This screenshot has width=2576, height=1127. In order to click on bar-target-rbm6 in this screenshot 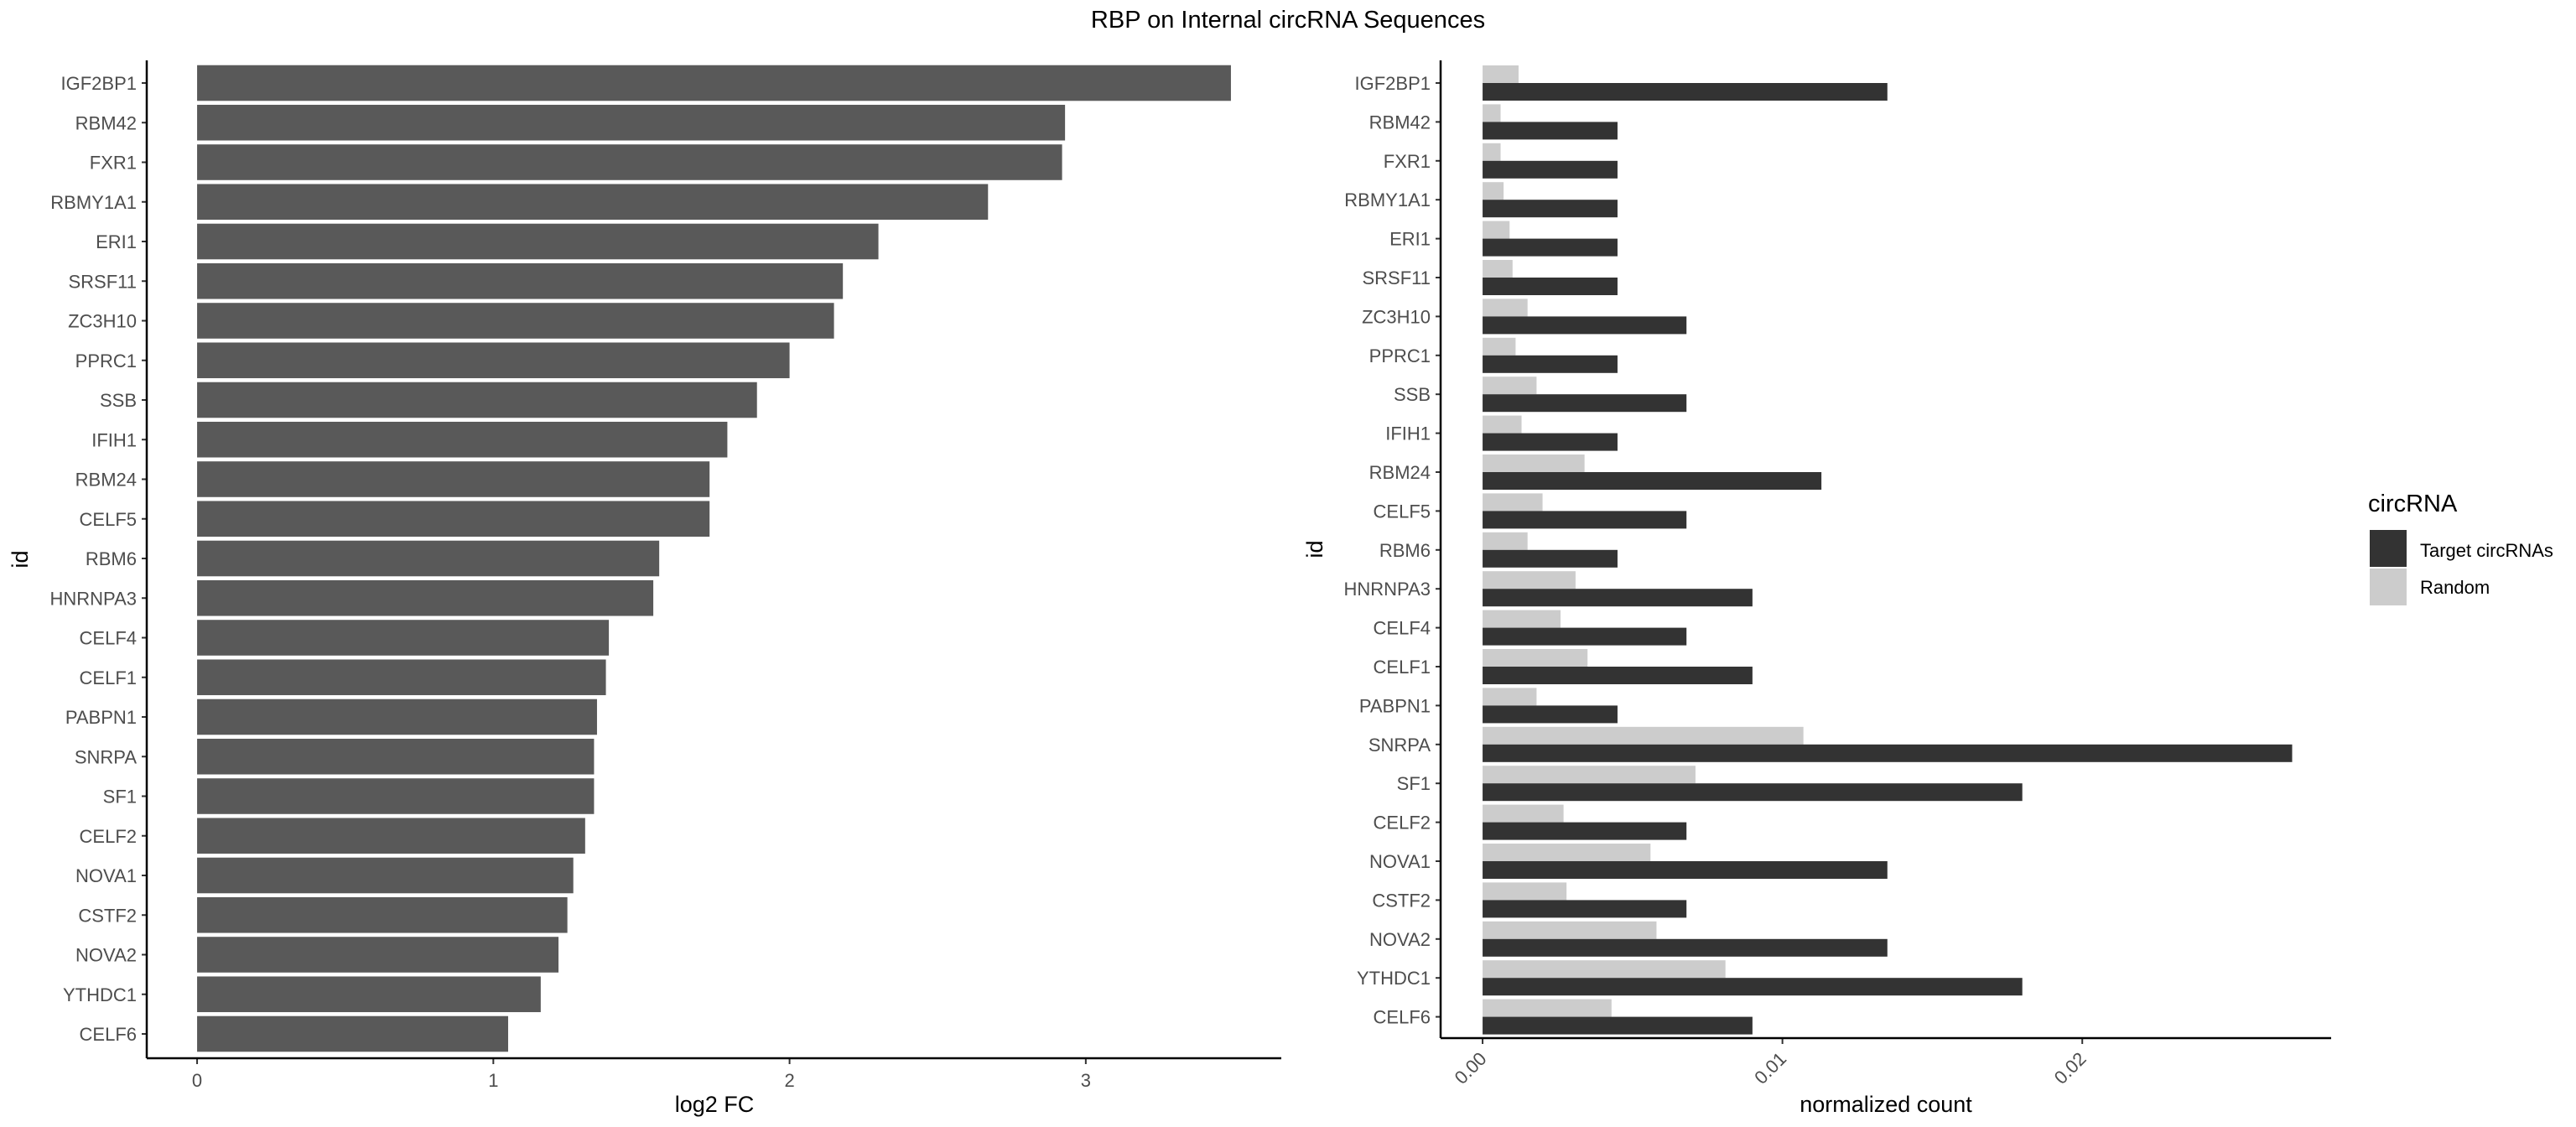, I will do `click(1550, 558)`.